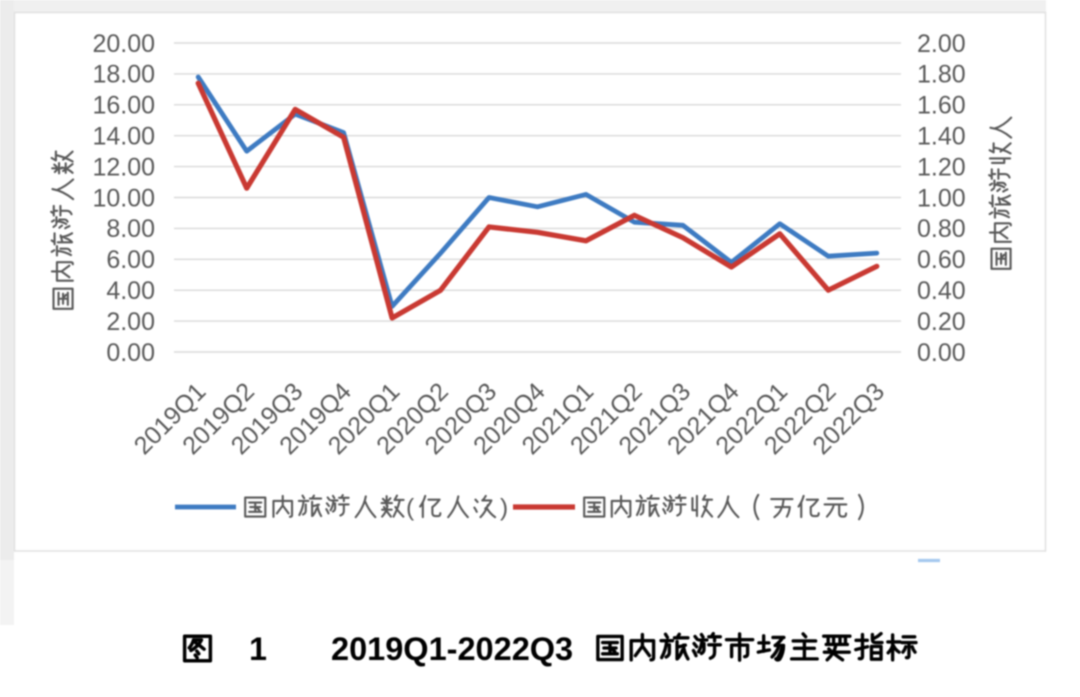 This screenshot has height=697, width=1080. What do you see at coordinates (941, 260) in the screenshot?
I see `svg-text: 0.60` at bounding box center [941, 260].